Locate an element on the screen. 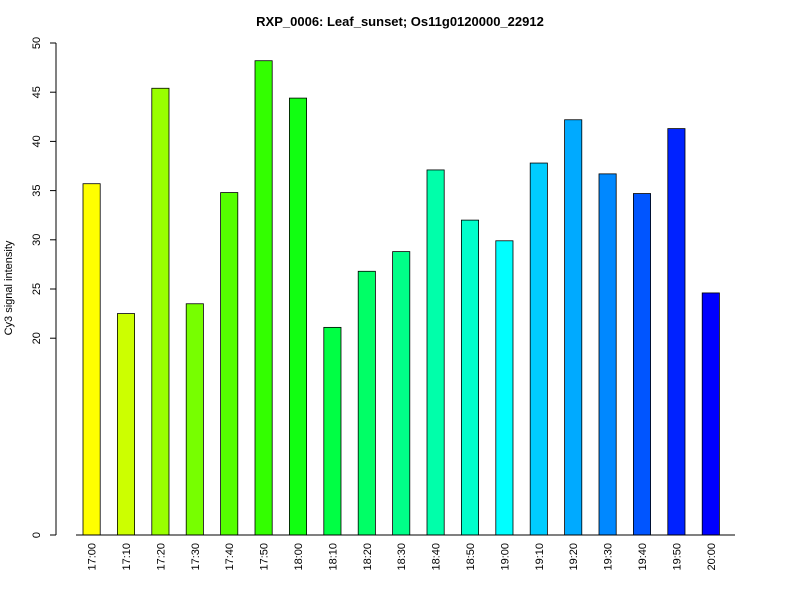 Image resolution: width=800 pixels, height=600 pixels. bar-1910 is located at coordinates (538, 349).